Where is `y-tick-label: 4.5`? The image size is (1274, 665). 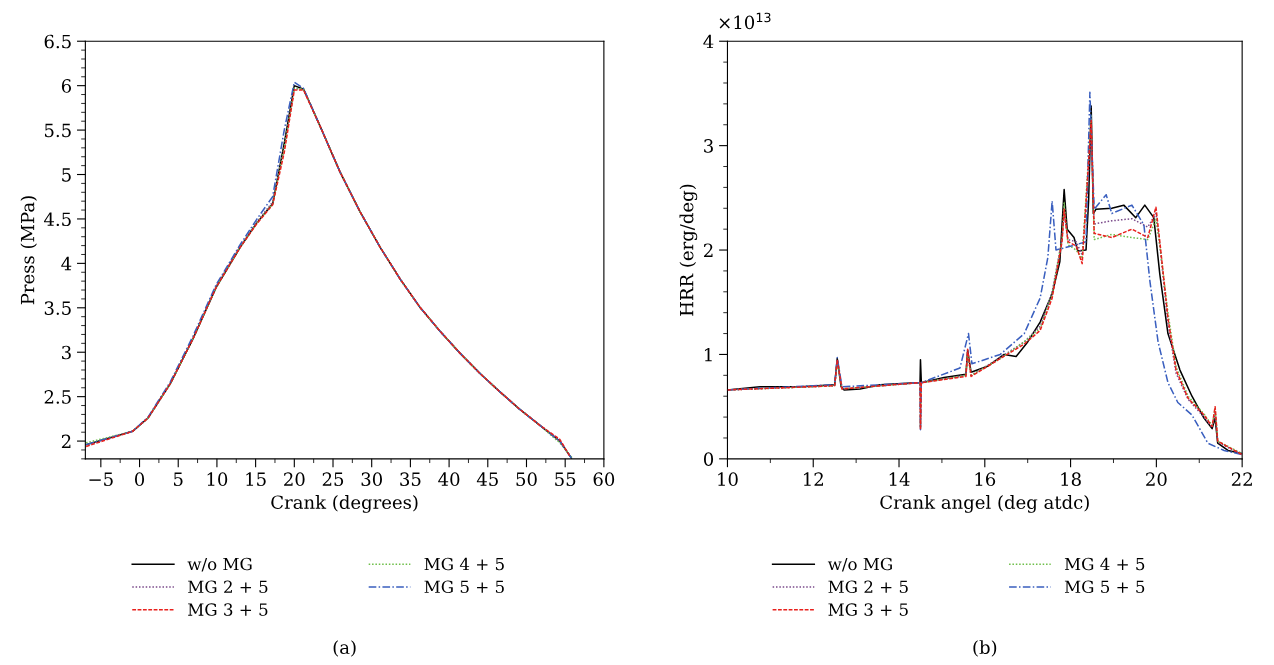 y-tick-label: 4.5 is located at coordinates (57, 219).